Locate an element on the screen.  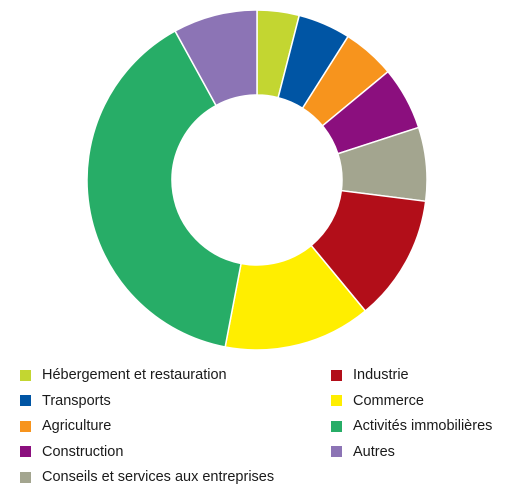
legend-item-agriculture: Agriculture is located at coordinates (65, 426).